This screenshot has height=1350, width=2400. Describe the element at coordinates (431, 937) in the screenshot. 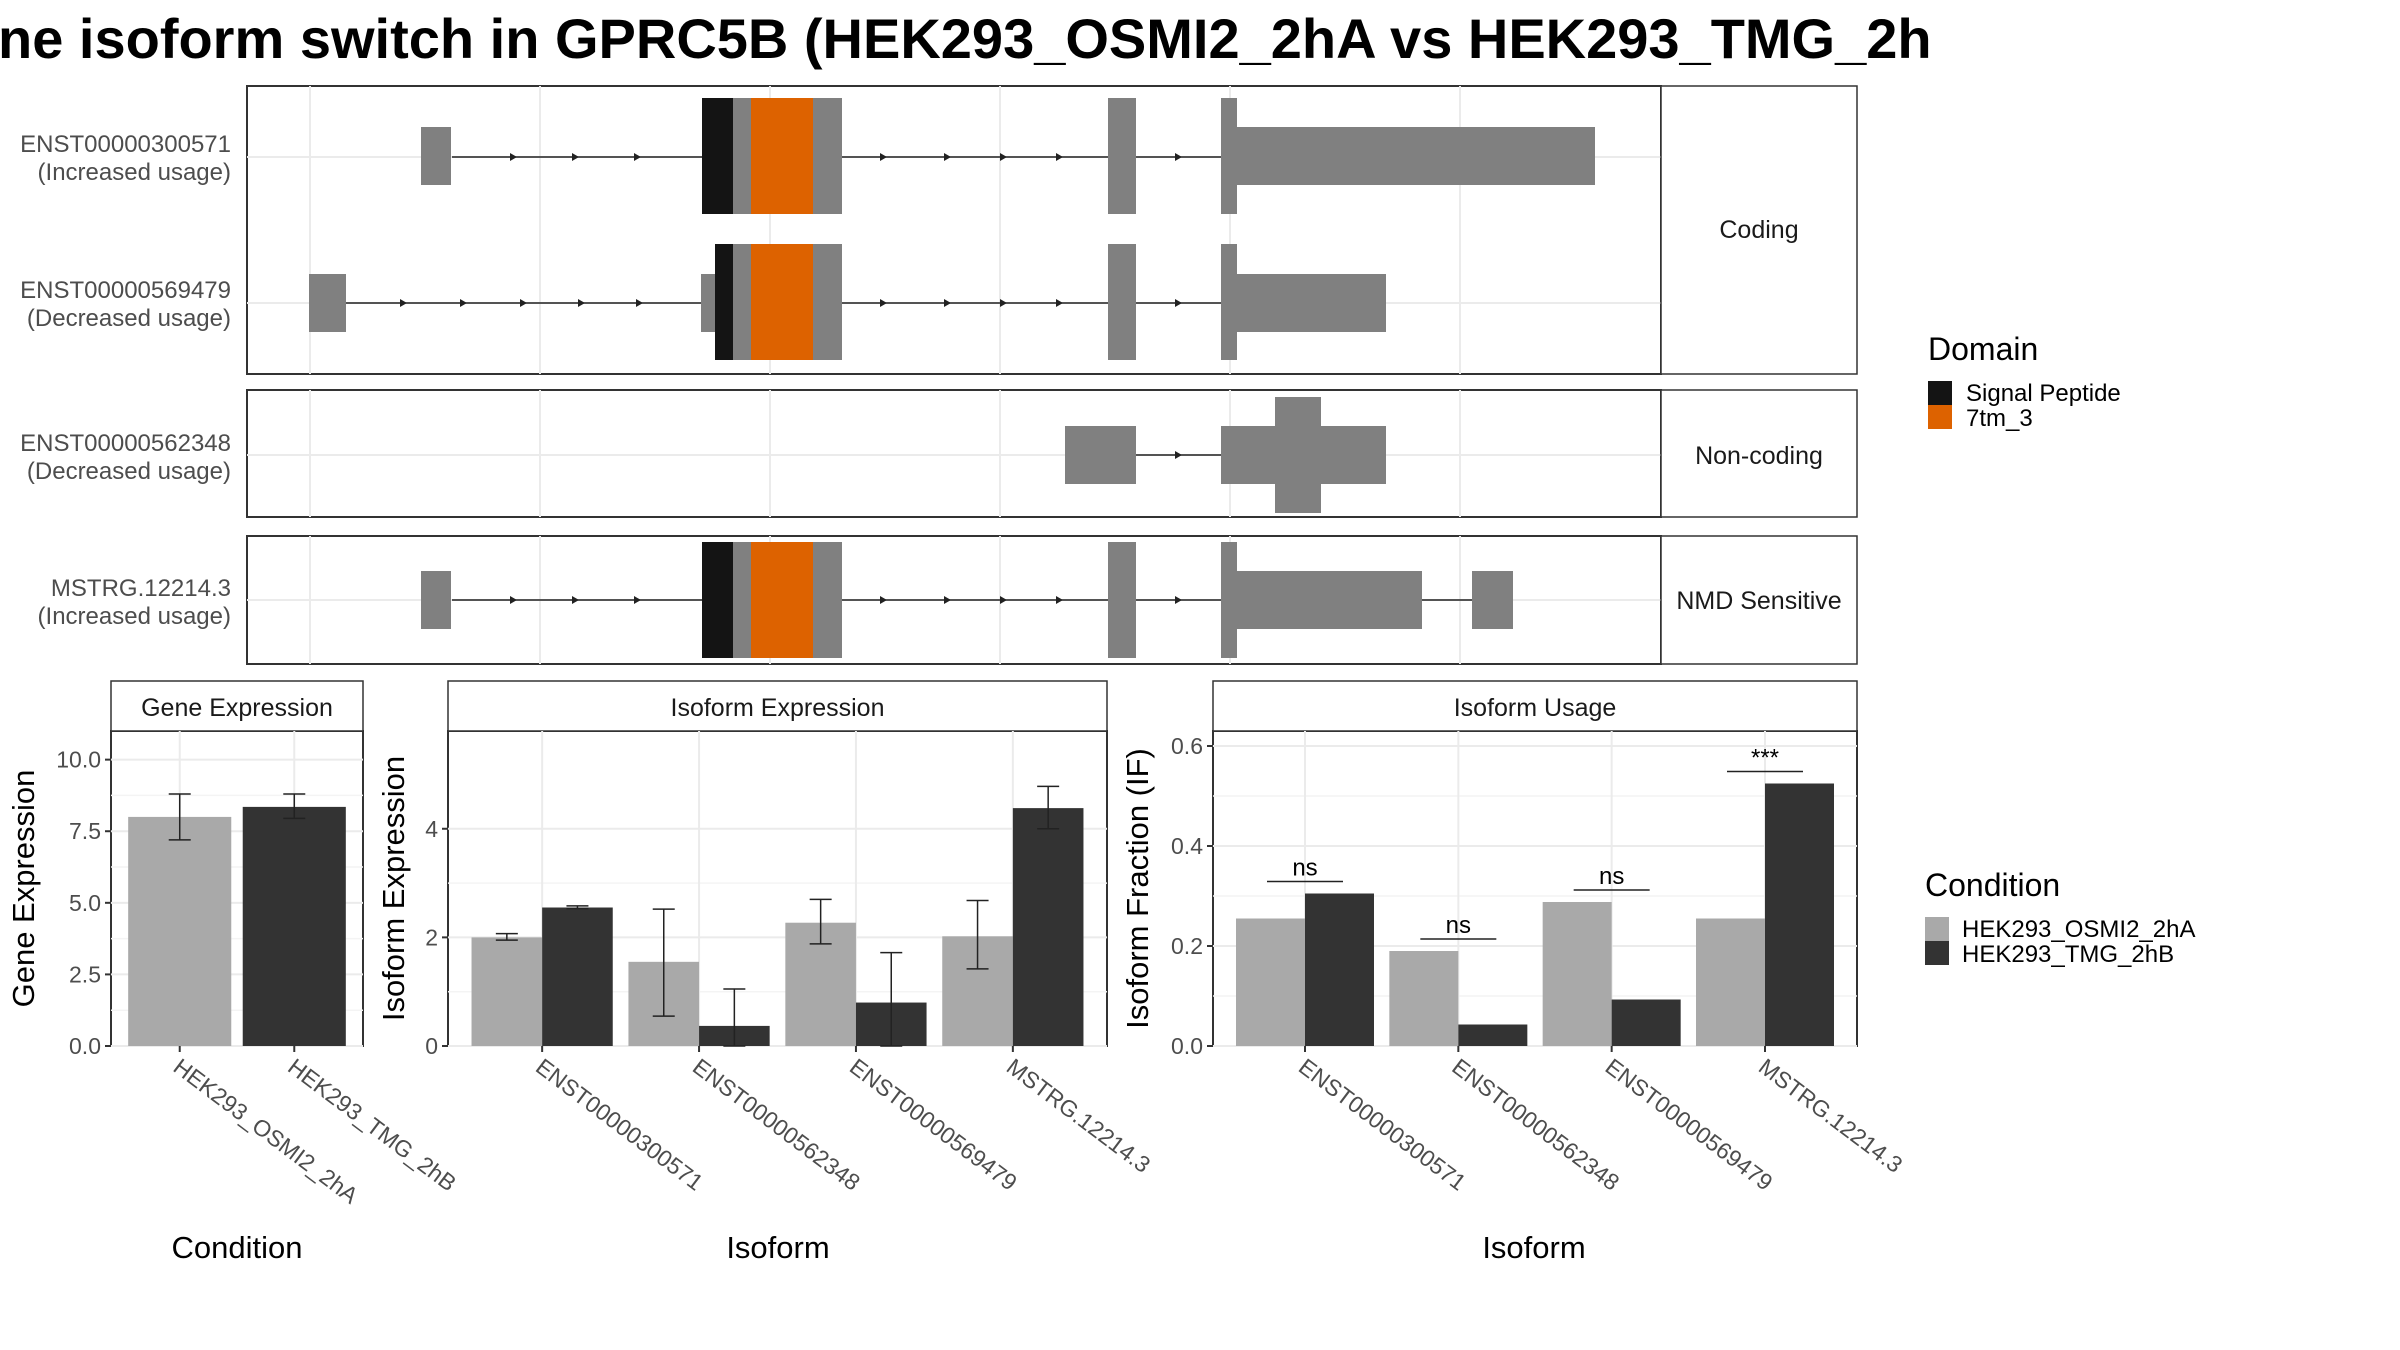

I see `y-tick-label: 2` at that location.